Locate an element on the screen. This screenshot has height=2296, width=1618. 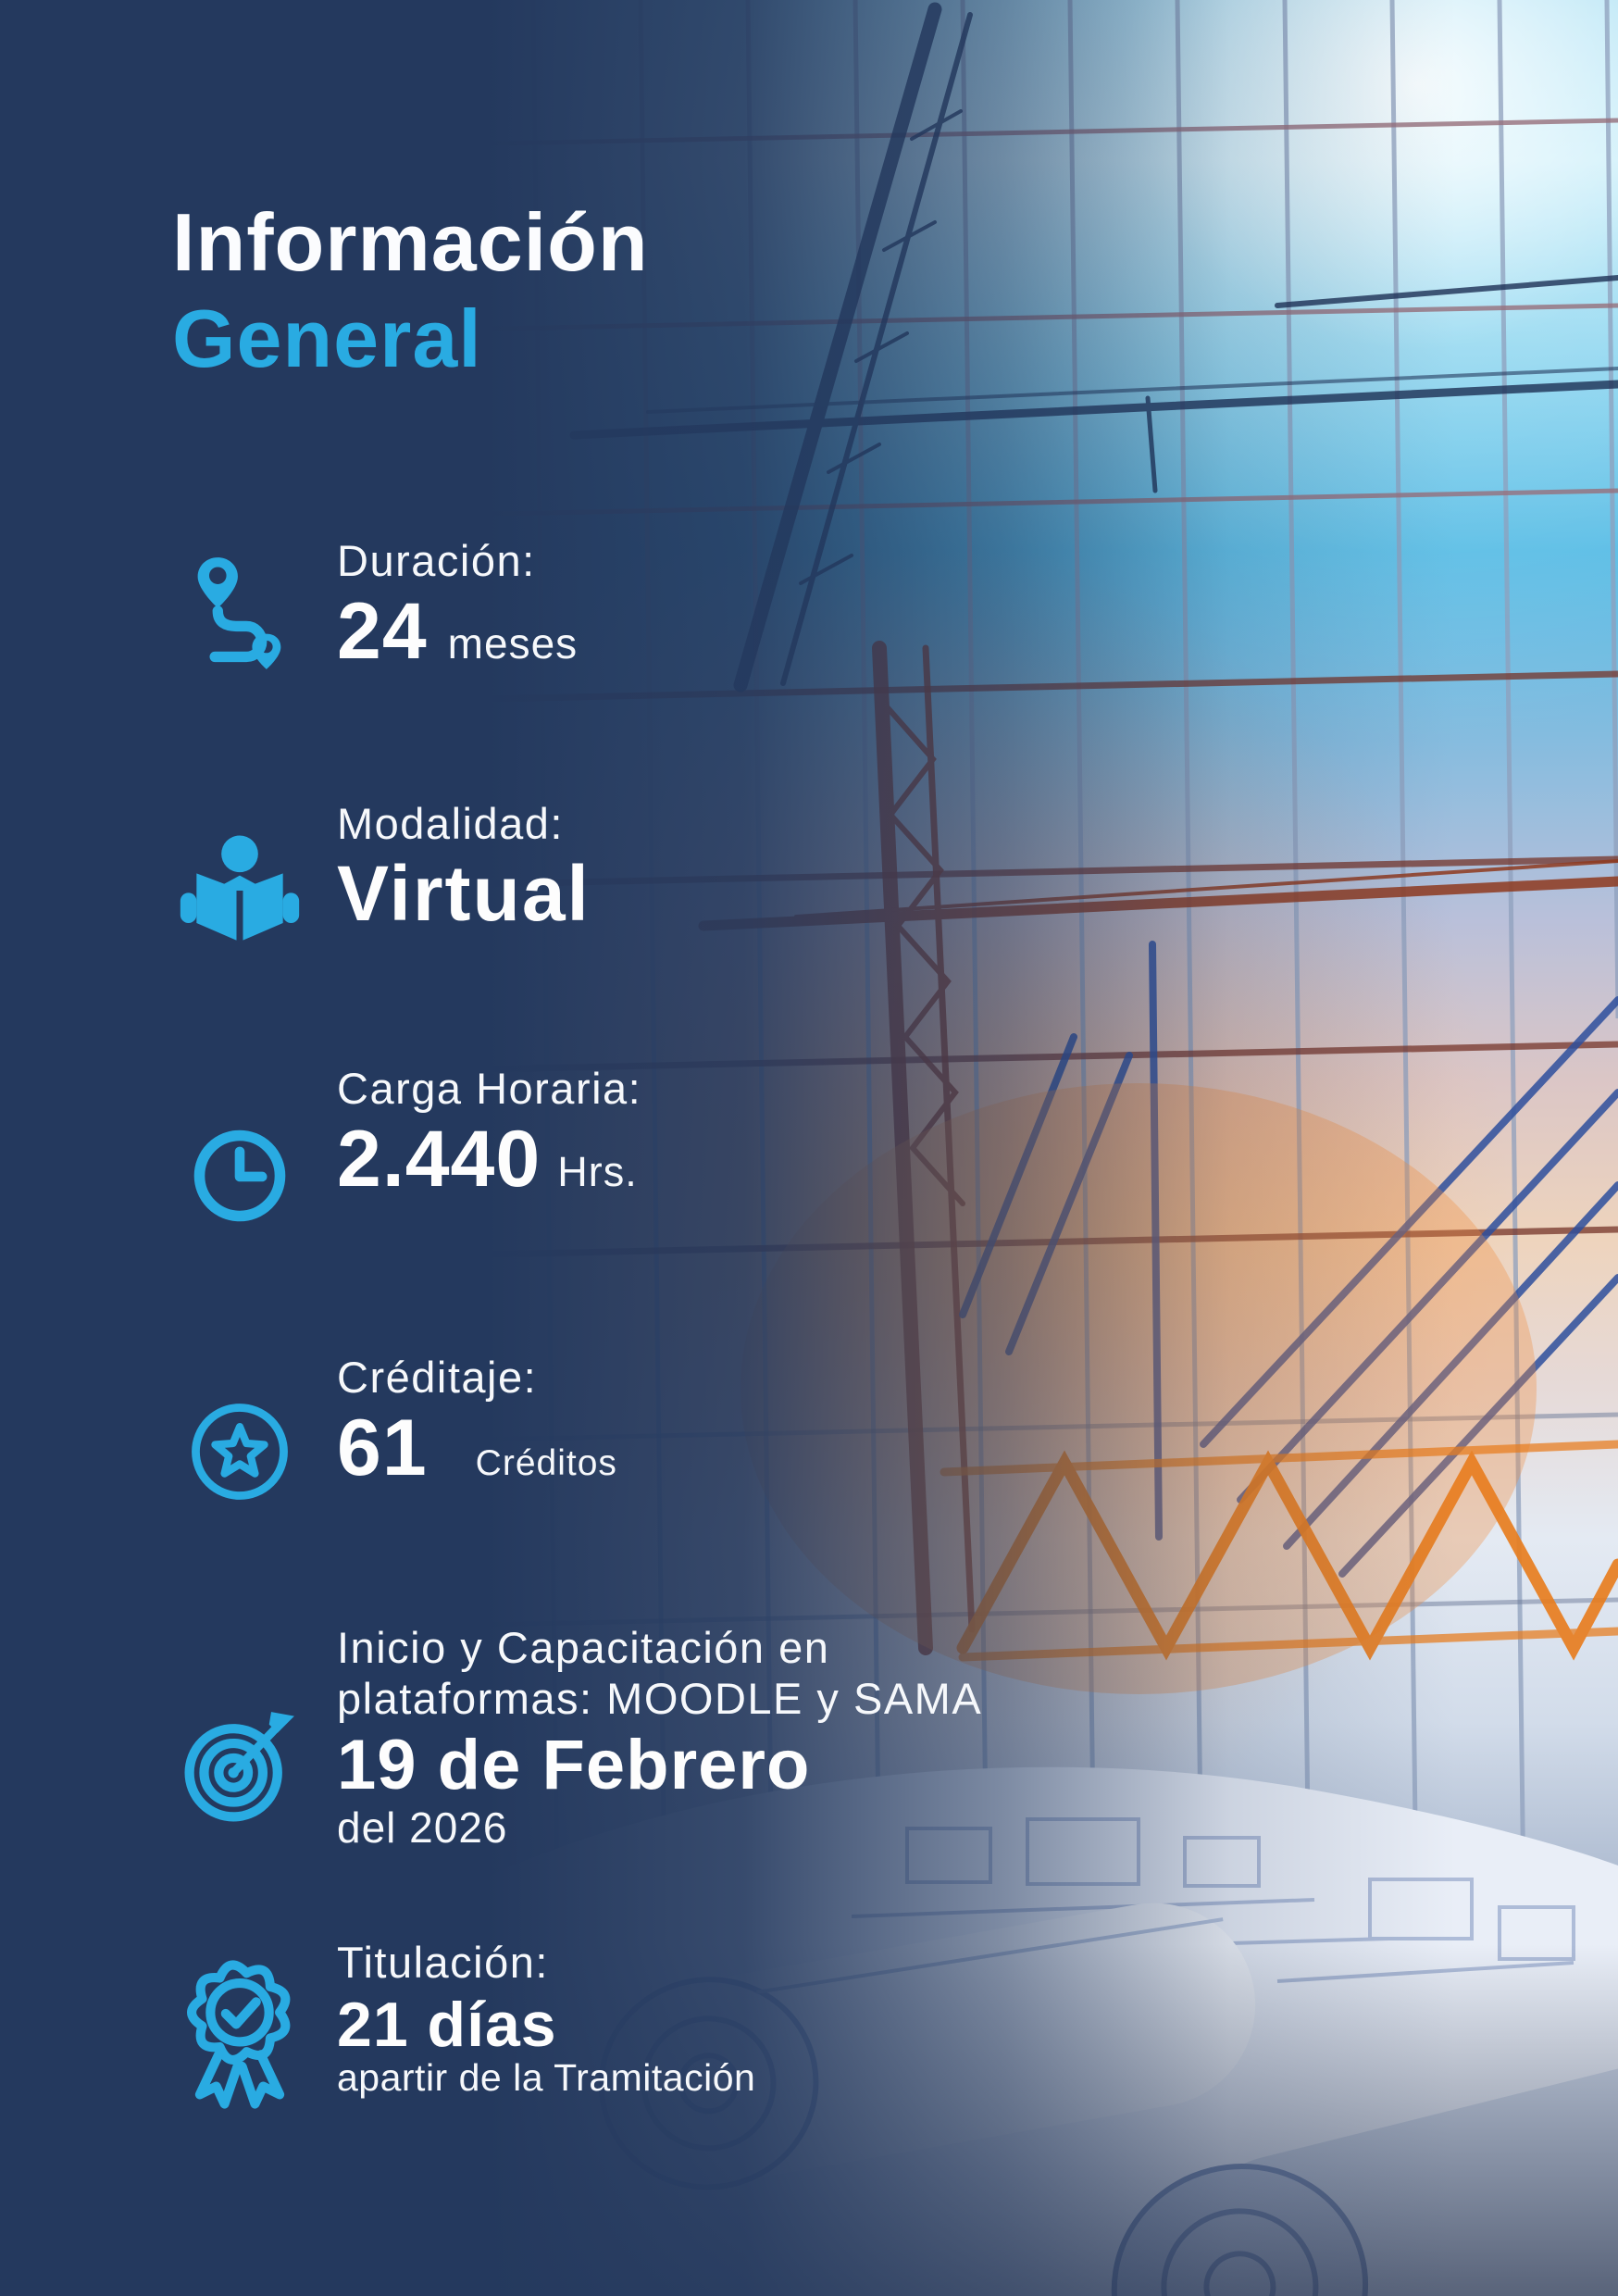
carga-horaria-value: 2.440 is located at coordinates (439, 1159).